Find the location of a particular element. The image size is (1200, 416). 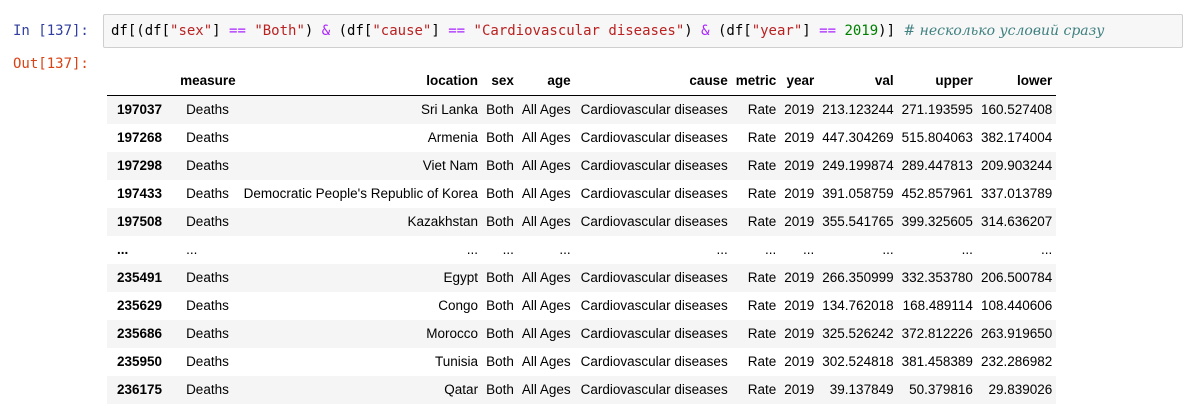

cell-lower: 206.500784 is located at coordinates (1016, 277).